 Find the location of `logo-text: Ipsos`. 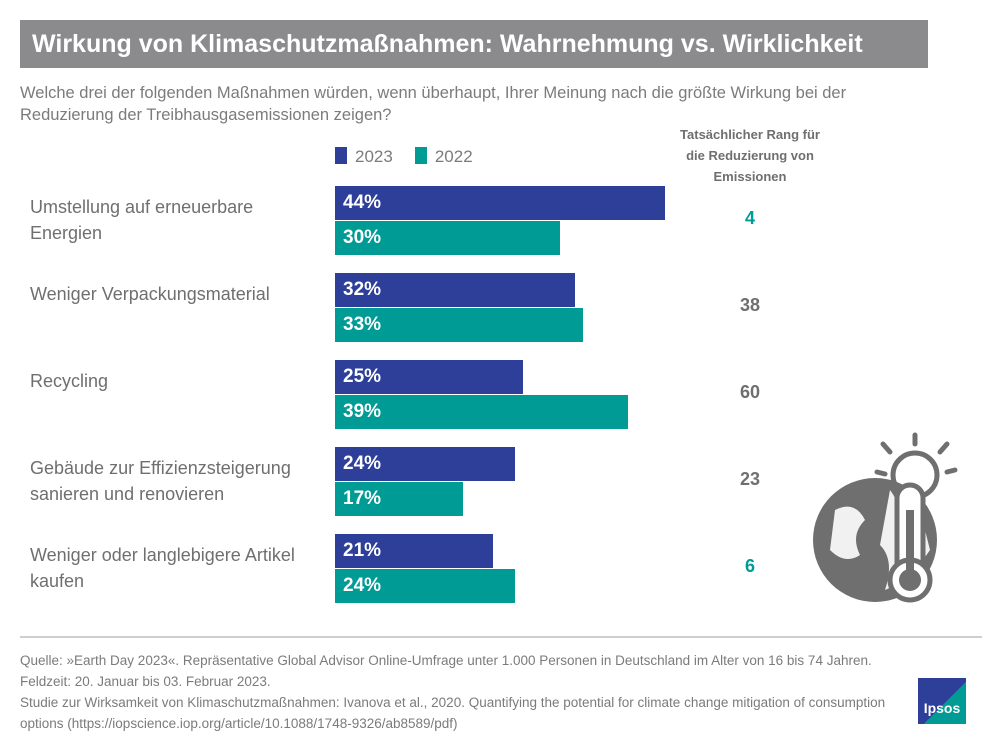

logo-text: Ipsos is located at coordinates (942, 708).